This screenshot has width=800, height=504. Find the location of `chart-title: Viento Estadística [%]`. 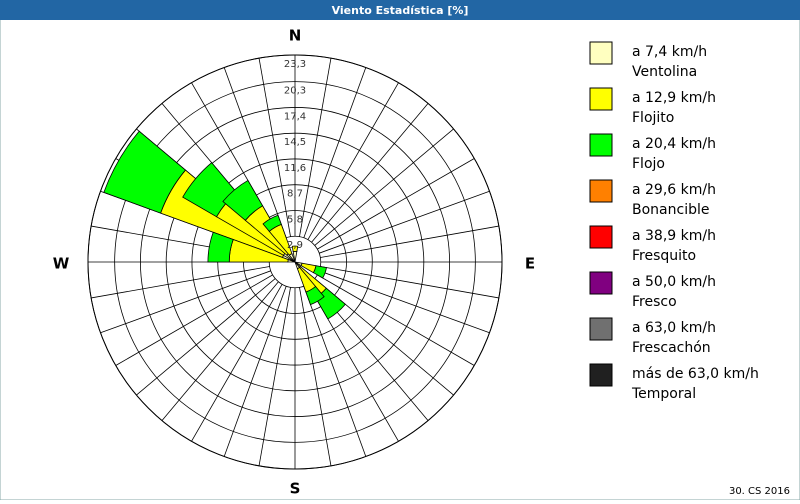

chart-title: Viento Estadística [%] is located at coordinates (400, 10).